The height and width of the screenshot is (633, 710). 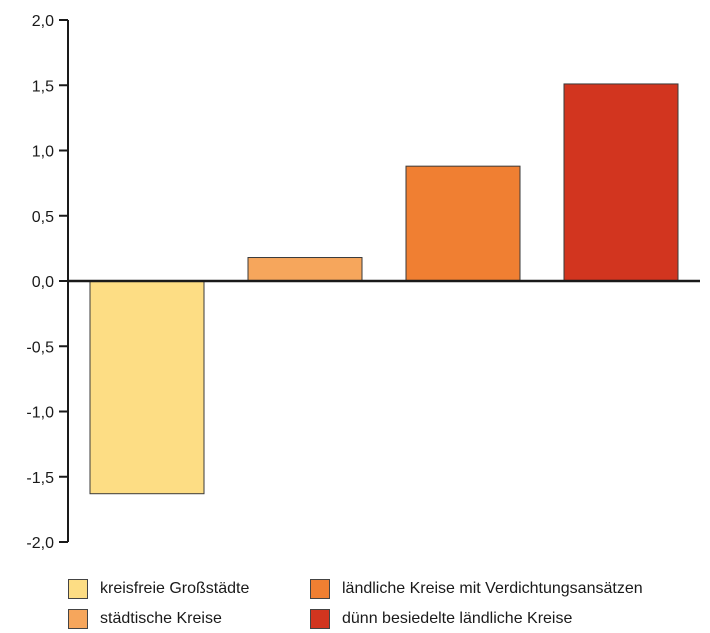 What do you see at coordinates (43, 282) in the screenshot?
I see `y-tick-label: 0,0` at bounding box center [43, 282].